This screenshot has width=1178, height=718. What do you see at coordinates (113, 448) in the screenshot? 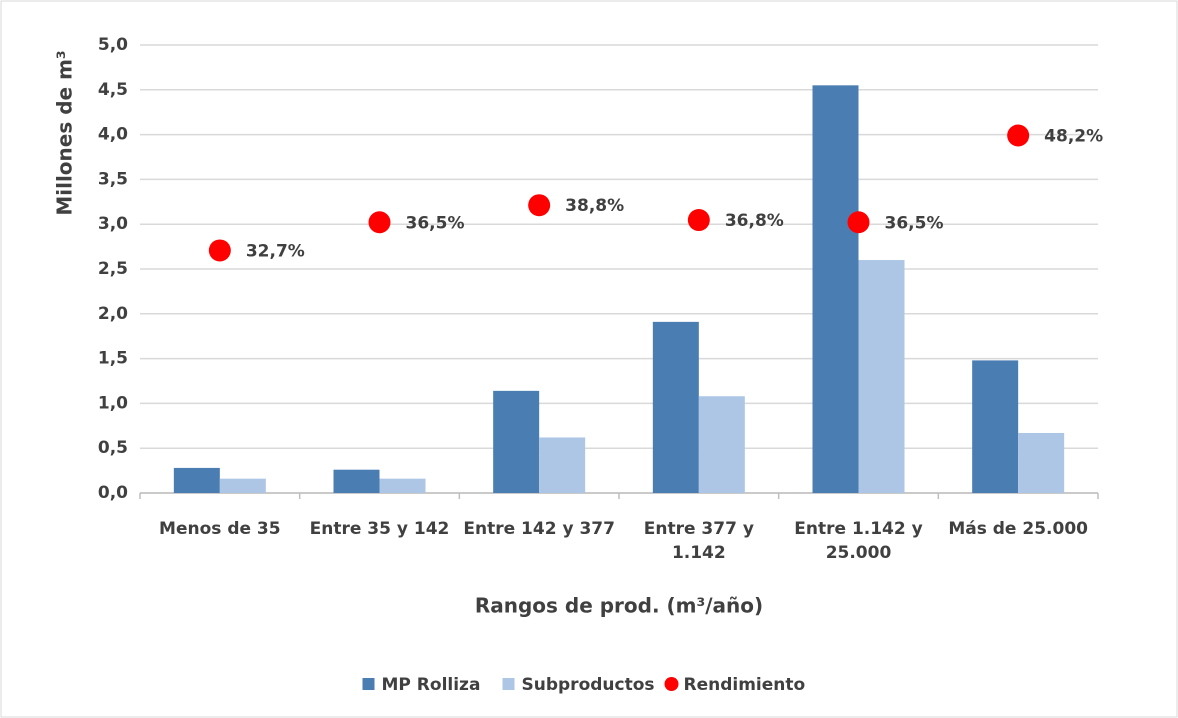
I see `y-tick-label: 0,5` at bounding box center [113, 448].